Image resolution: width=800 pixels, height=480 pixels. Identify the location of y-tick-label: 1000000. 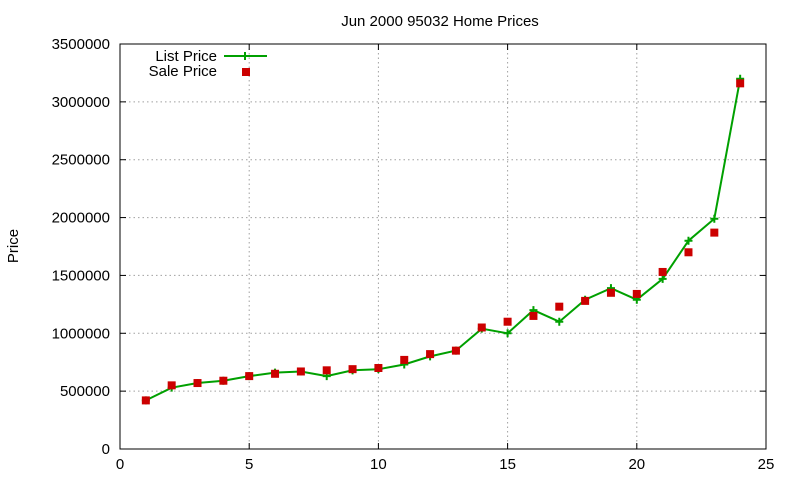
(81, 333).